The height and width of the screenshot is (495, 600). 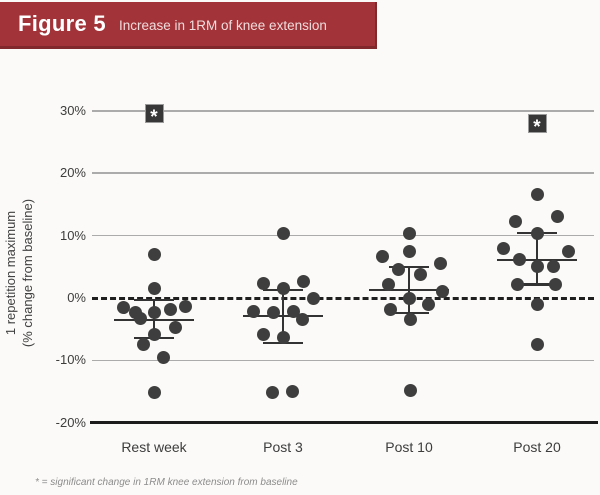 What do you see at coordinates (76, 297) in the screenshot?
I see `y-tick-label: 0%` at bounding box center [76, 297].